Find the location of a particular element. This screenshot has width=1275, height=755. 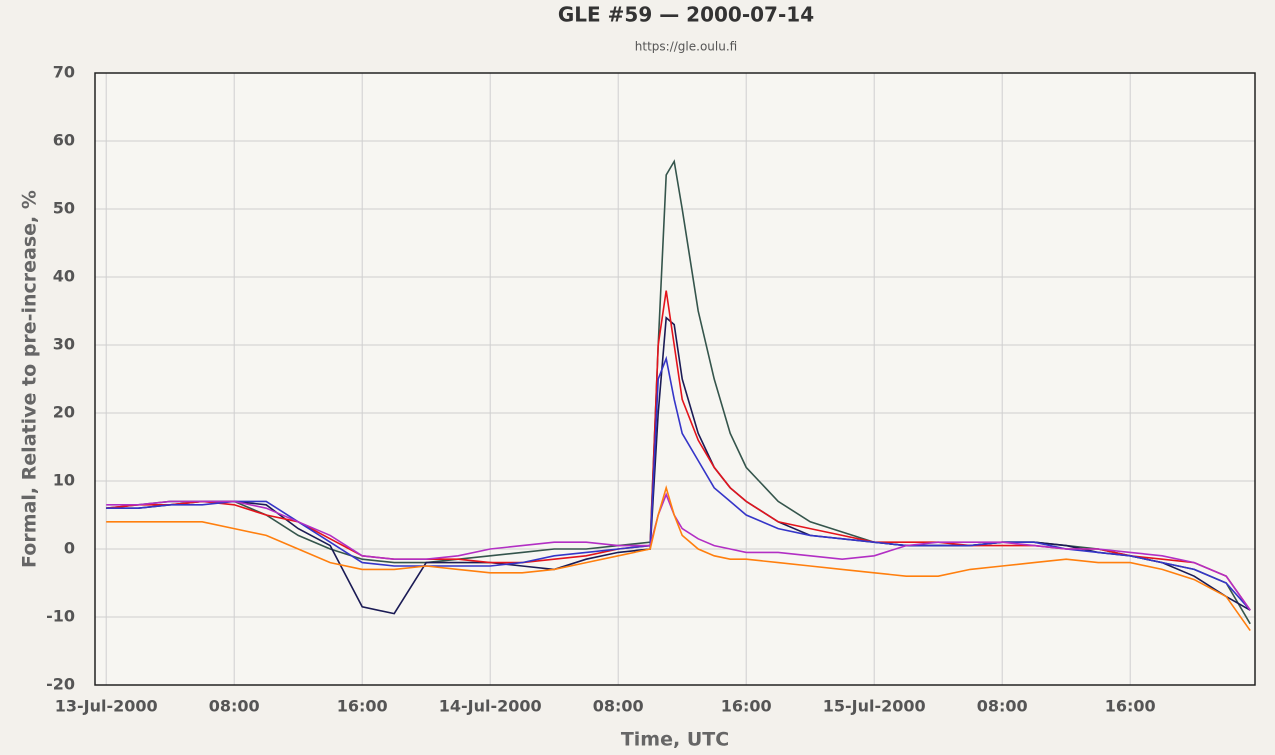

x-tick-label: 15-Jul-2000 is located at coordinates (874, 706).